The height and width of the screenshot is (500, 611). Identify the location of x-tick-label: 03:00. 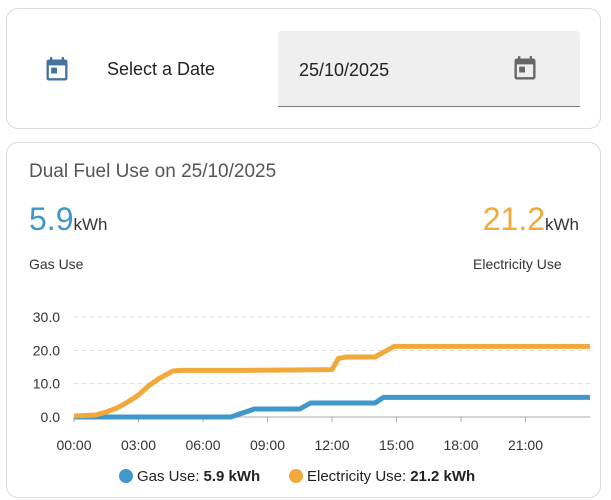
(138, 445).